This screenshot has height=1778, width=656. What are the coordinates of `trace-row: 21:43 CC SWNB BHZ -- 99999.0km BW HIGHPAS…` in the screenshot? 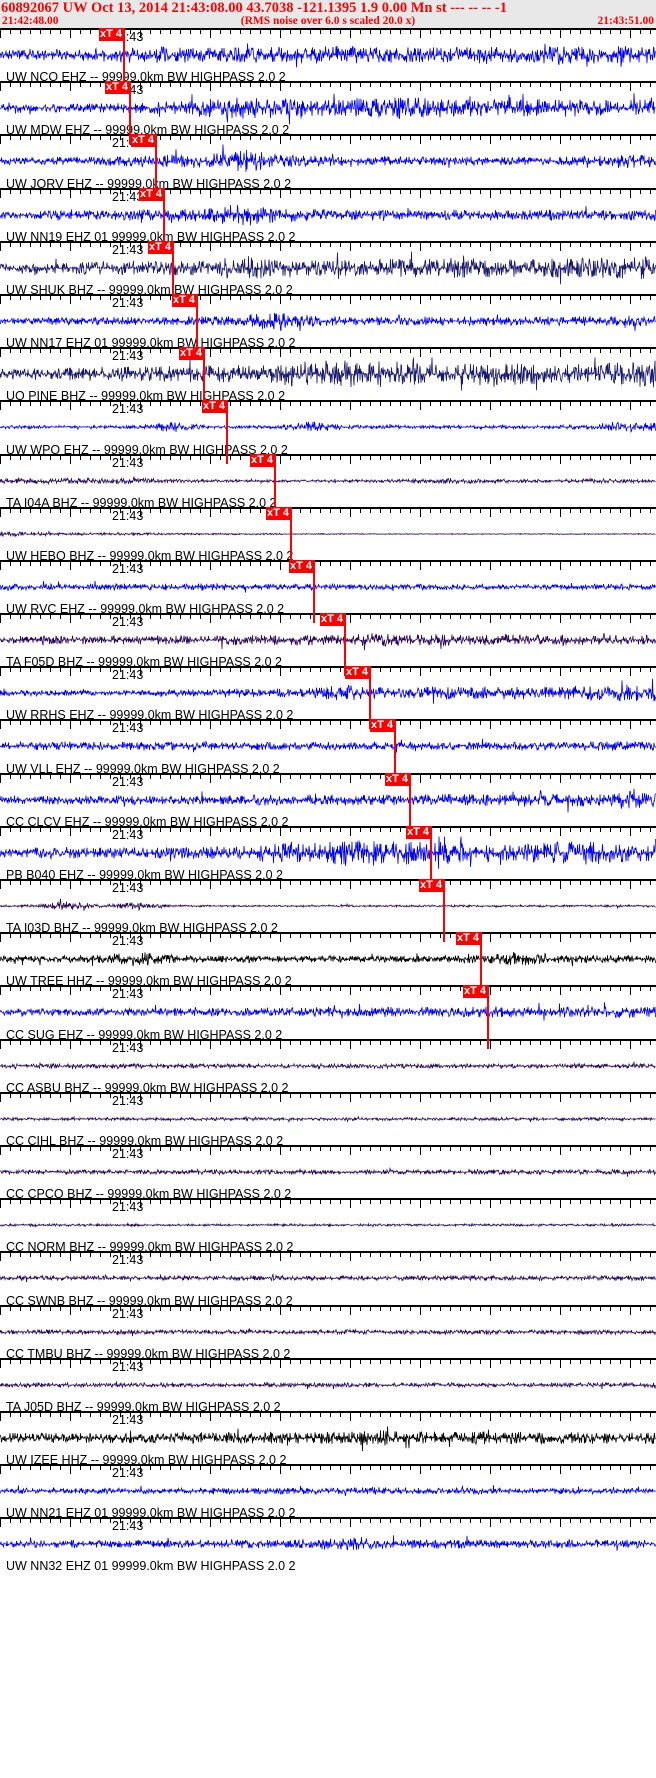 It's located at (328, 1278).